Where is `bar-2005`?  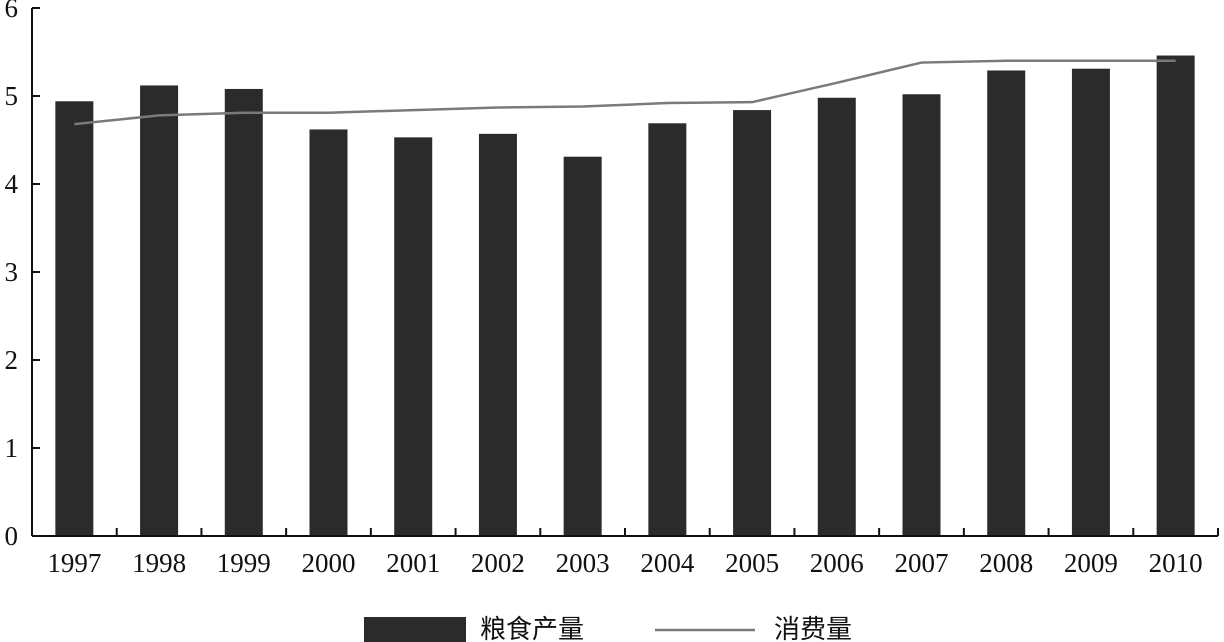 bar-2005 is located at coordinates (752, 323).